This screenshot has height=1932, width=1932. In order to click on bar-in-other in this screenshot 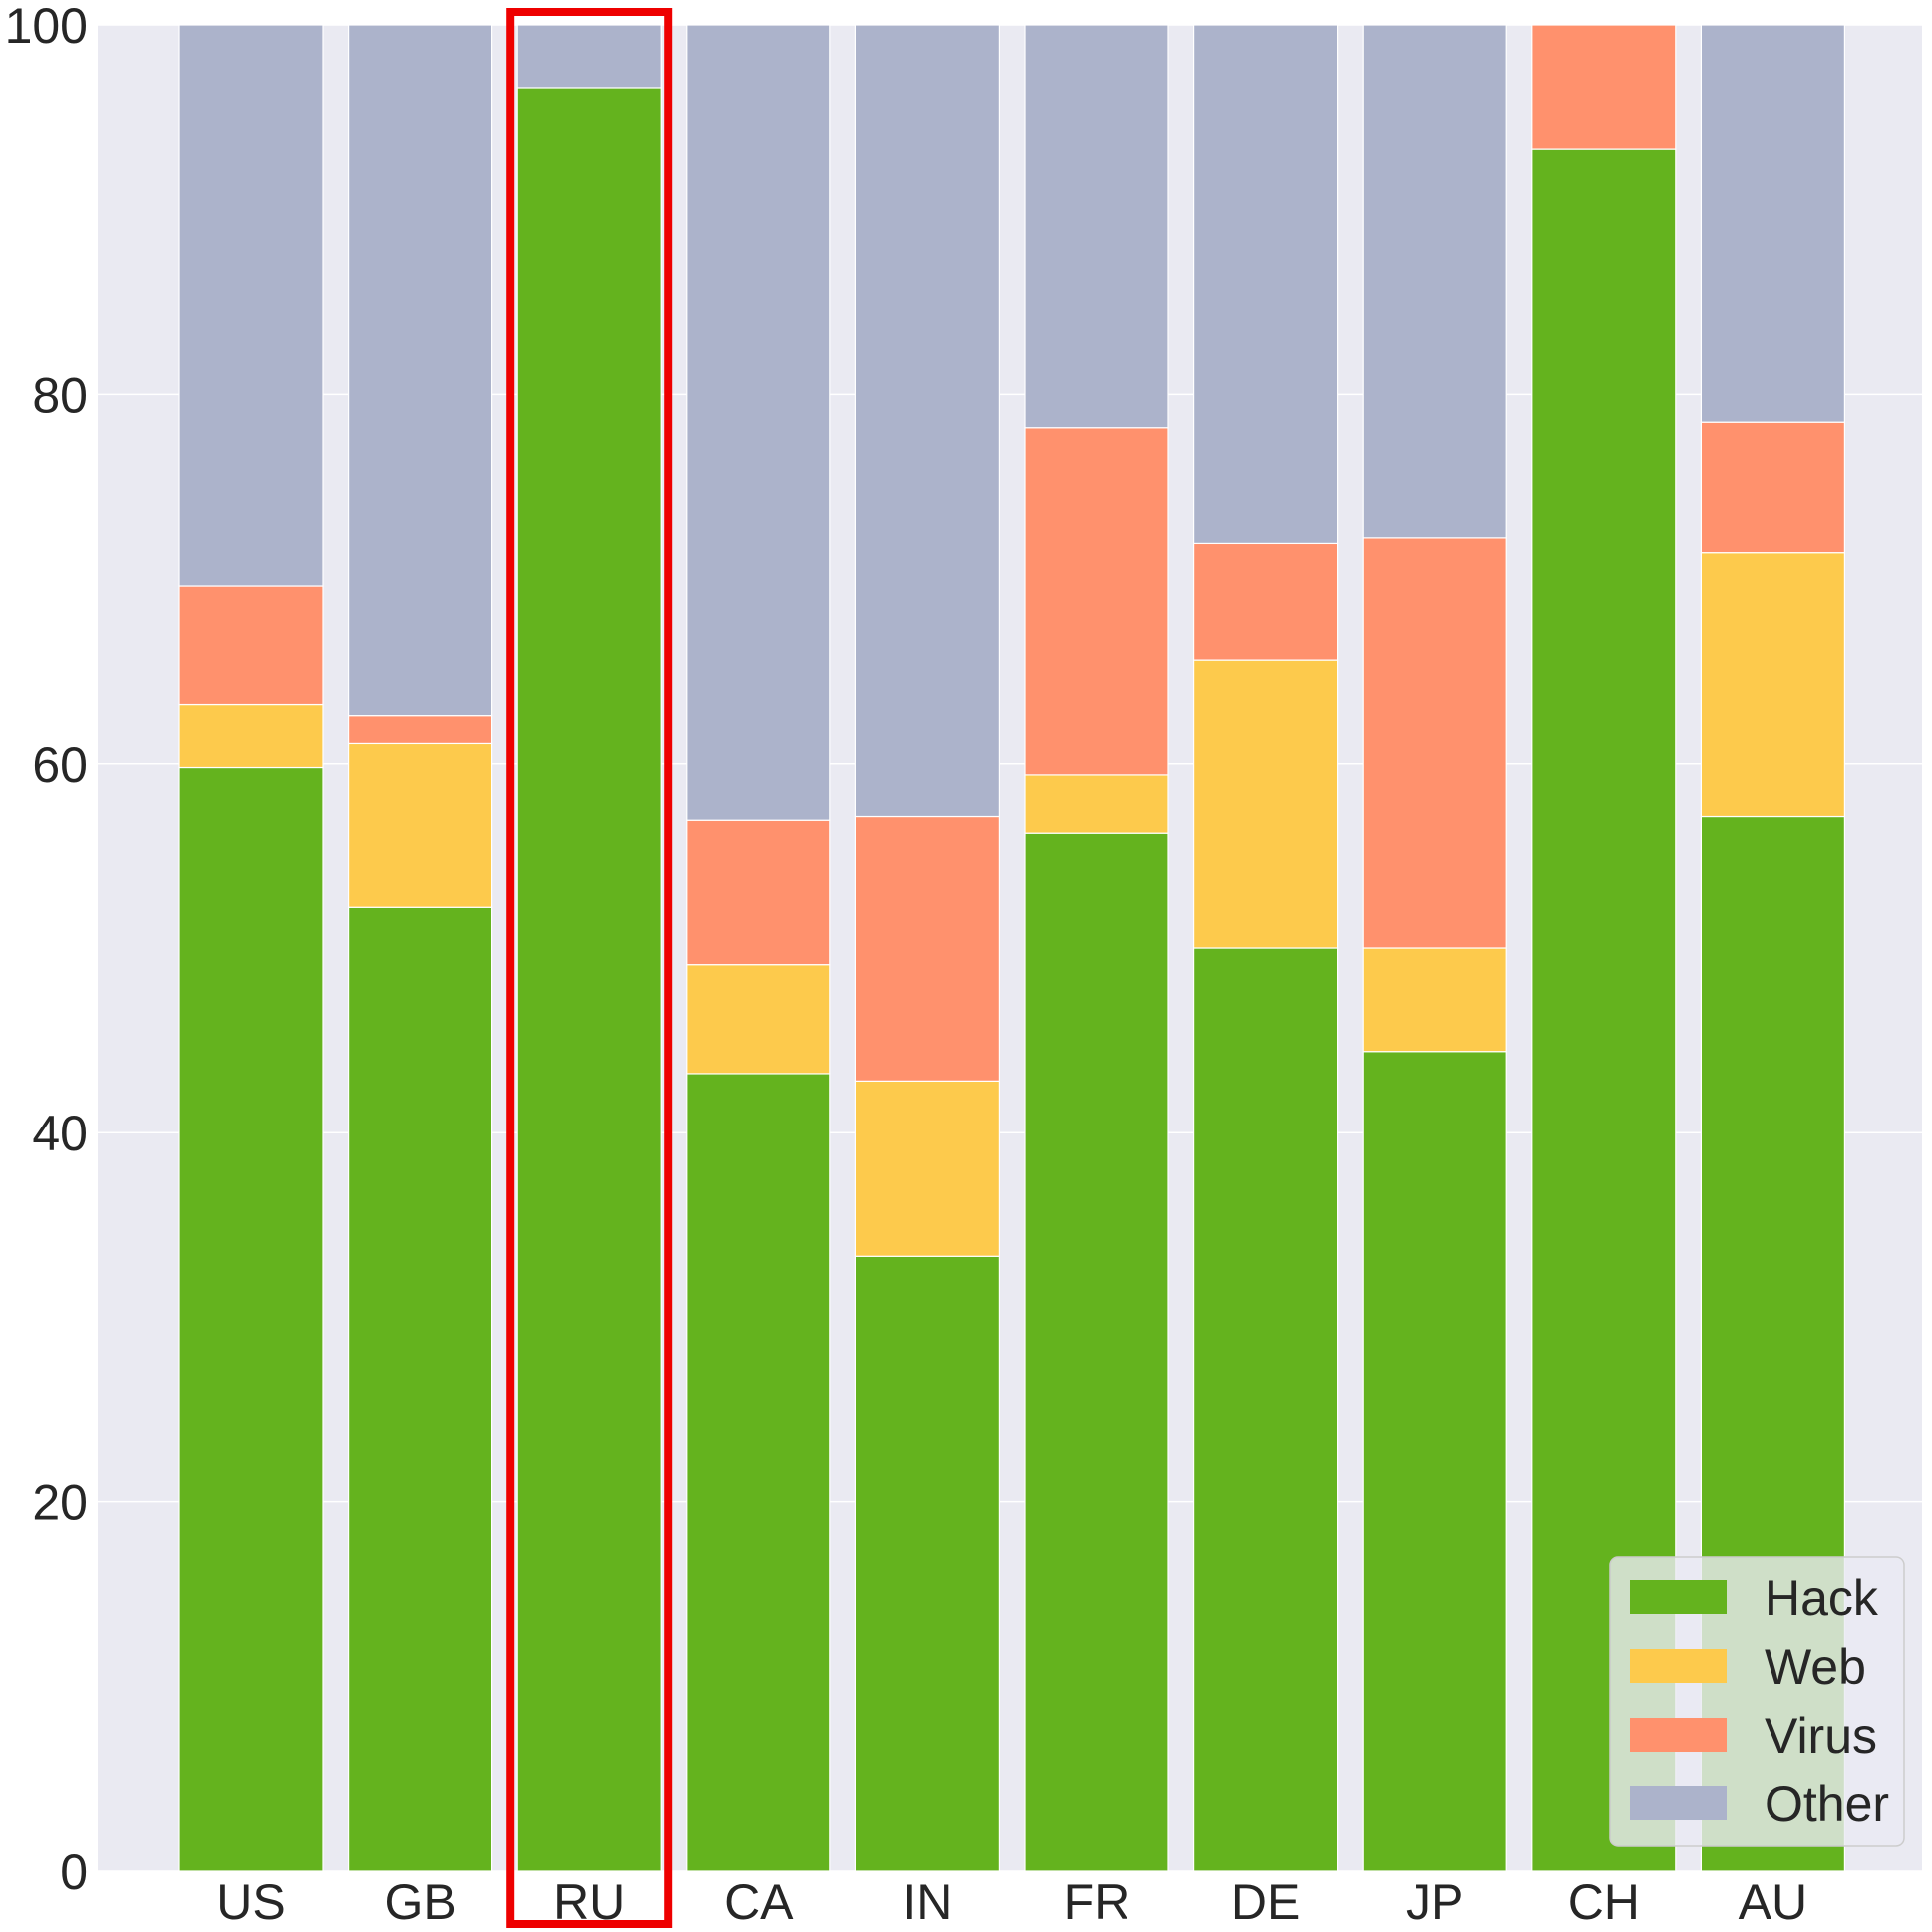, I will do `click(927, 421)`.